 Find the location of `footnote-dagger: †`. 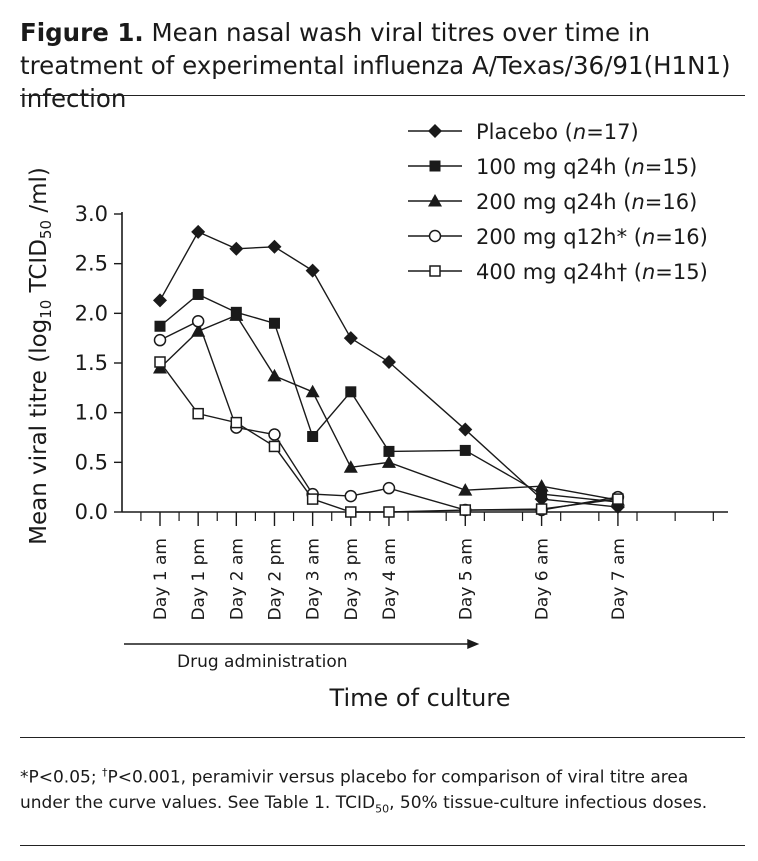

footnote-dagger: † is located at coordinates (104, 772).